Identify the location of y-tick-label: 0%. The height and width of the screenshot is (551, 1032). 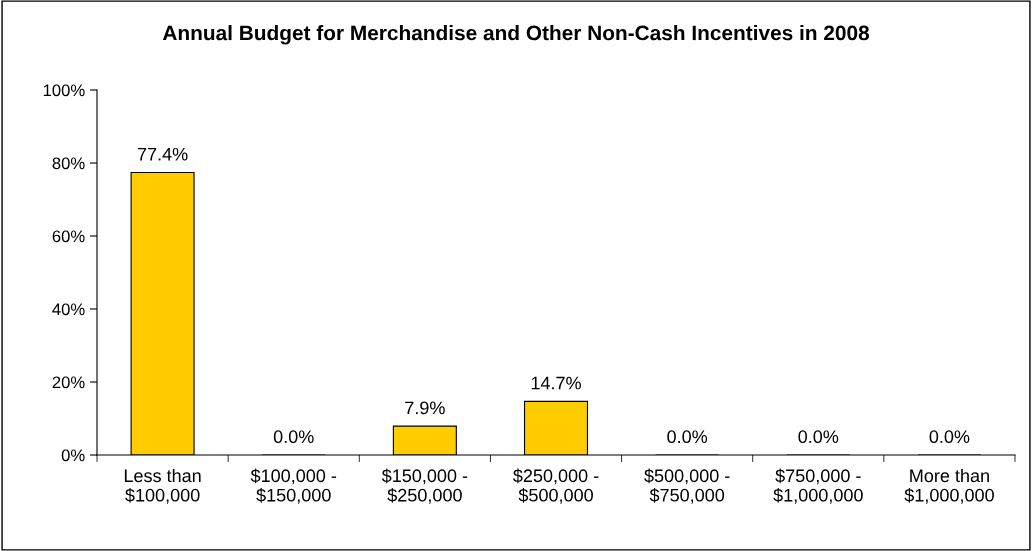
(73, 455).